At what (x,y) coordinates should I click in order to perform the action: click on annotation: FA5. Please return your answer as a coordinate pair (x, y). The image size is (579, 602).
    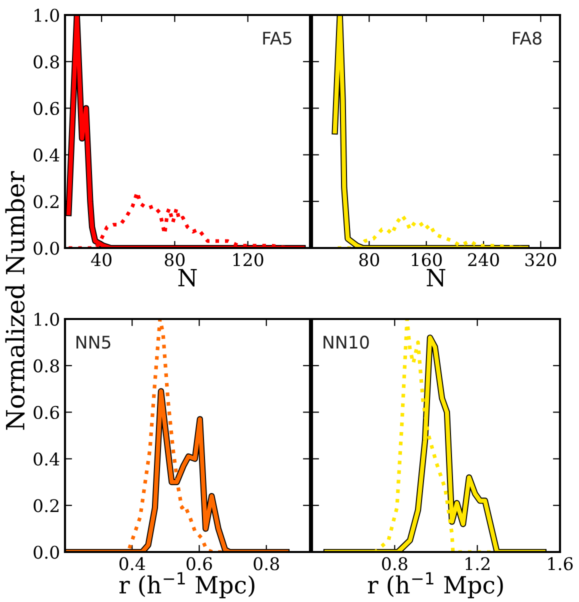
    Looking at the image, I should click on (277, 38).